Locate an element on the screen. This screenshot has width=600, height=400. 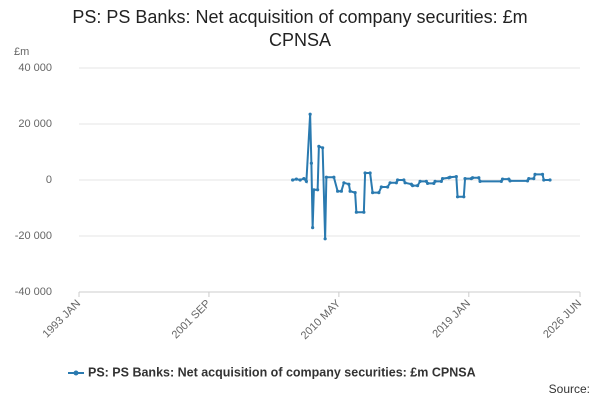
y-tick-label: -40 000 is located at coordinates (33, 292).